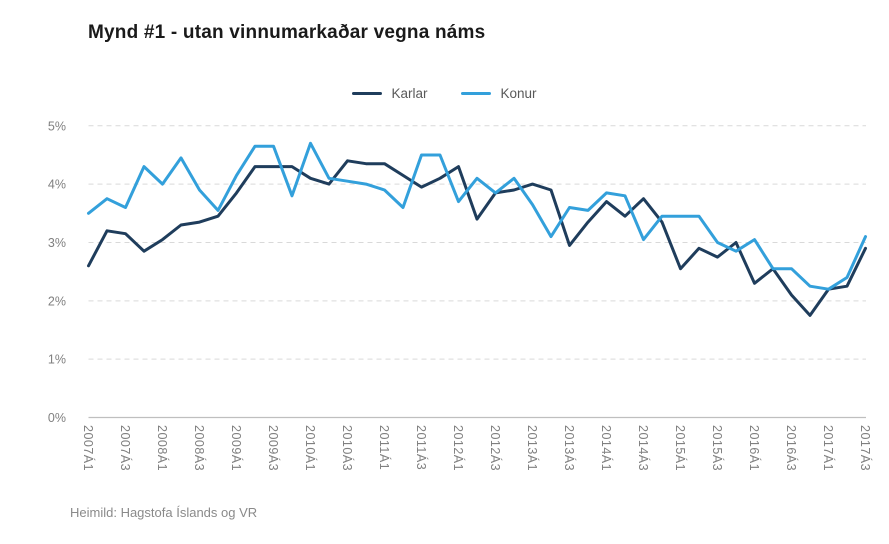  I want to click on y-tick-label: 1%, so click(57, 360).